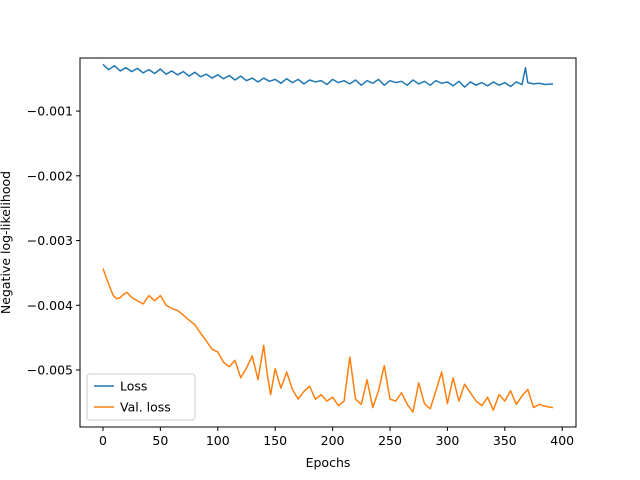 This screenshot has height=480, width=640. Describe the element at coordinates (160, 440) in the screenshot. I see `x-tick-label: 50` at that location.